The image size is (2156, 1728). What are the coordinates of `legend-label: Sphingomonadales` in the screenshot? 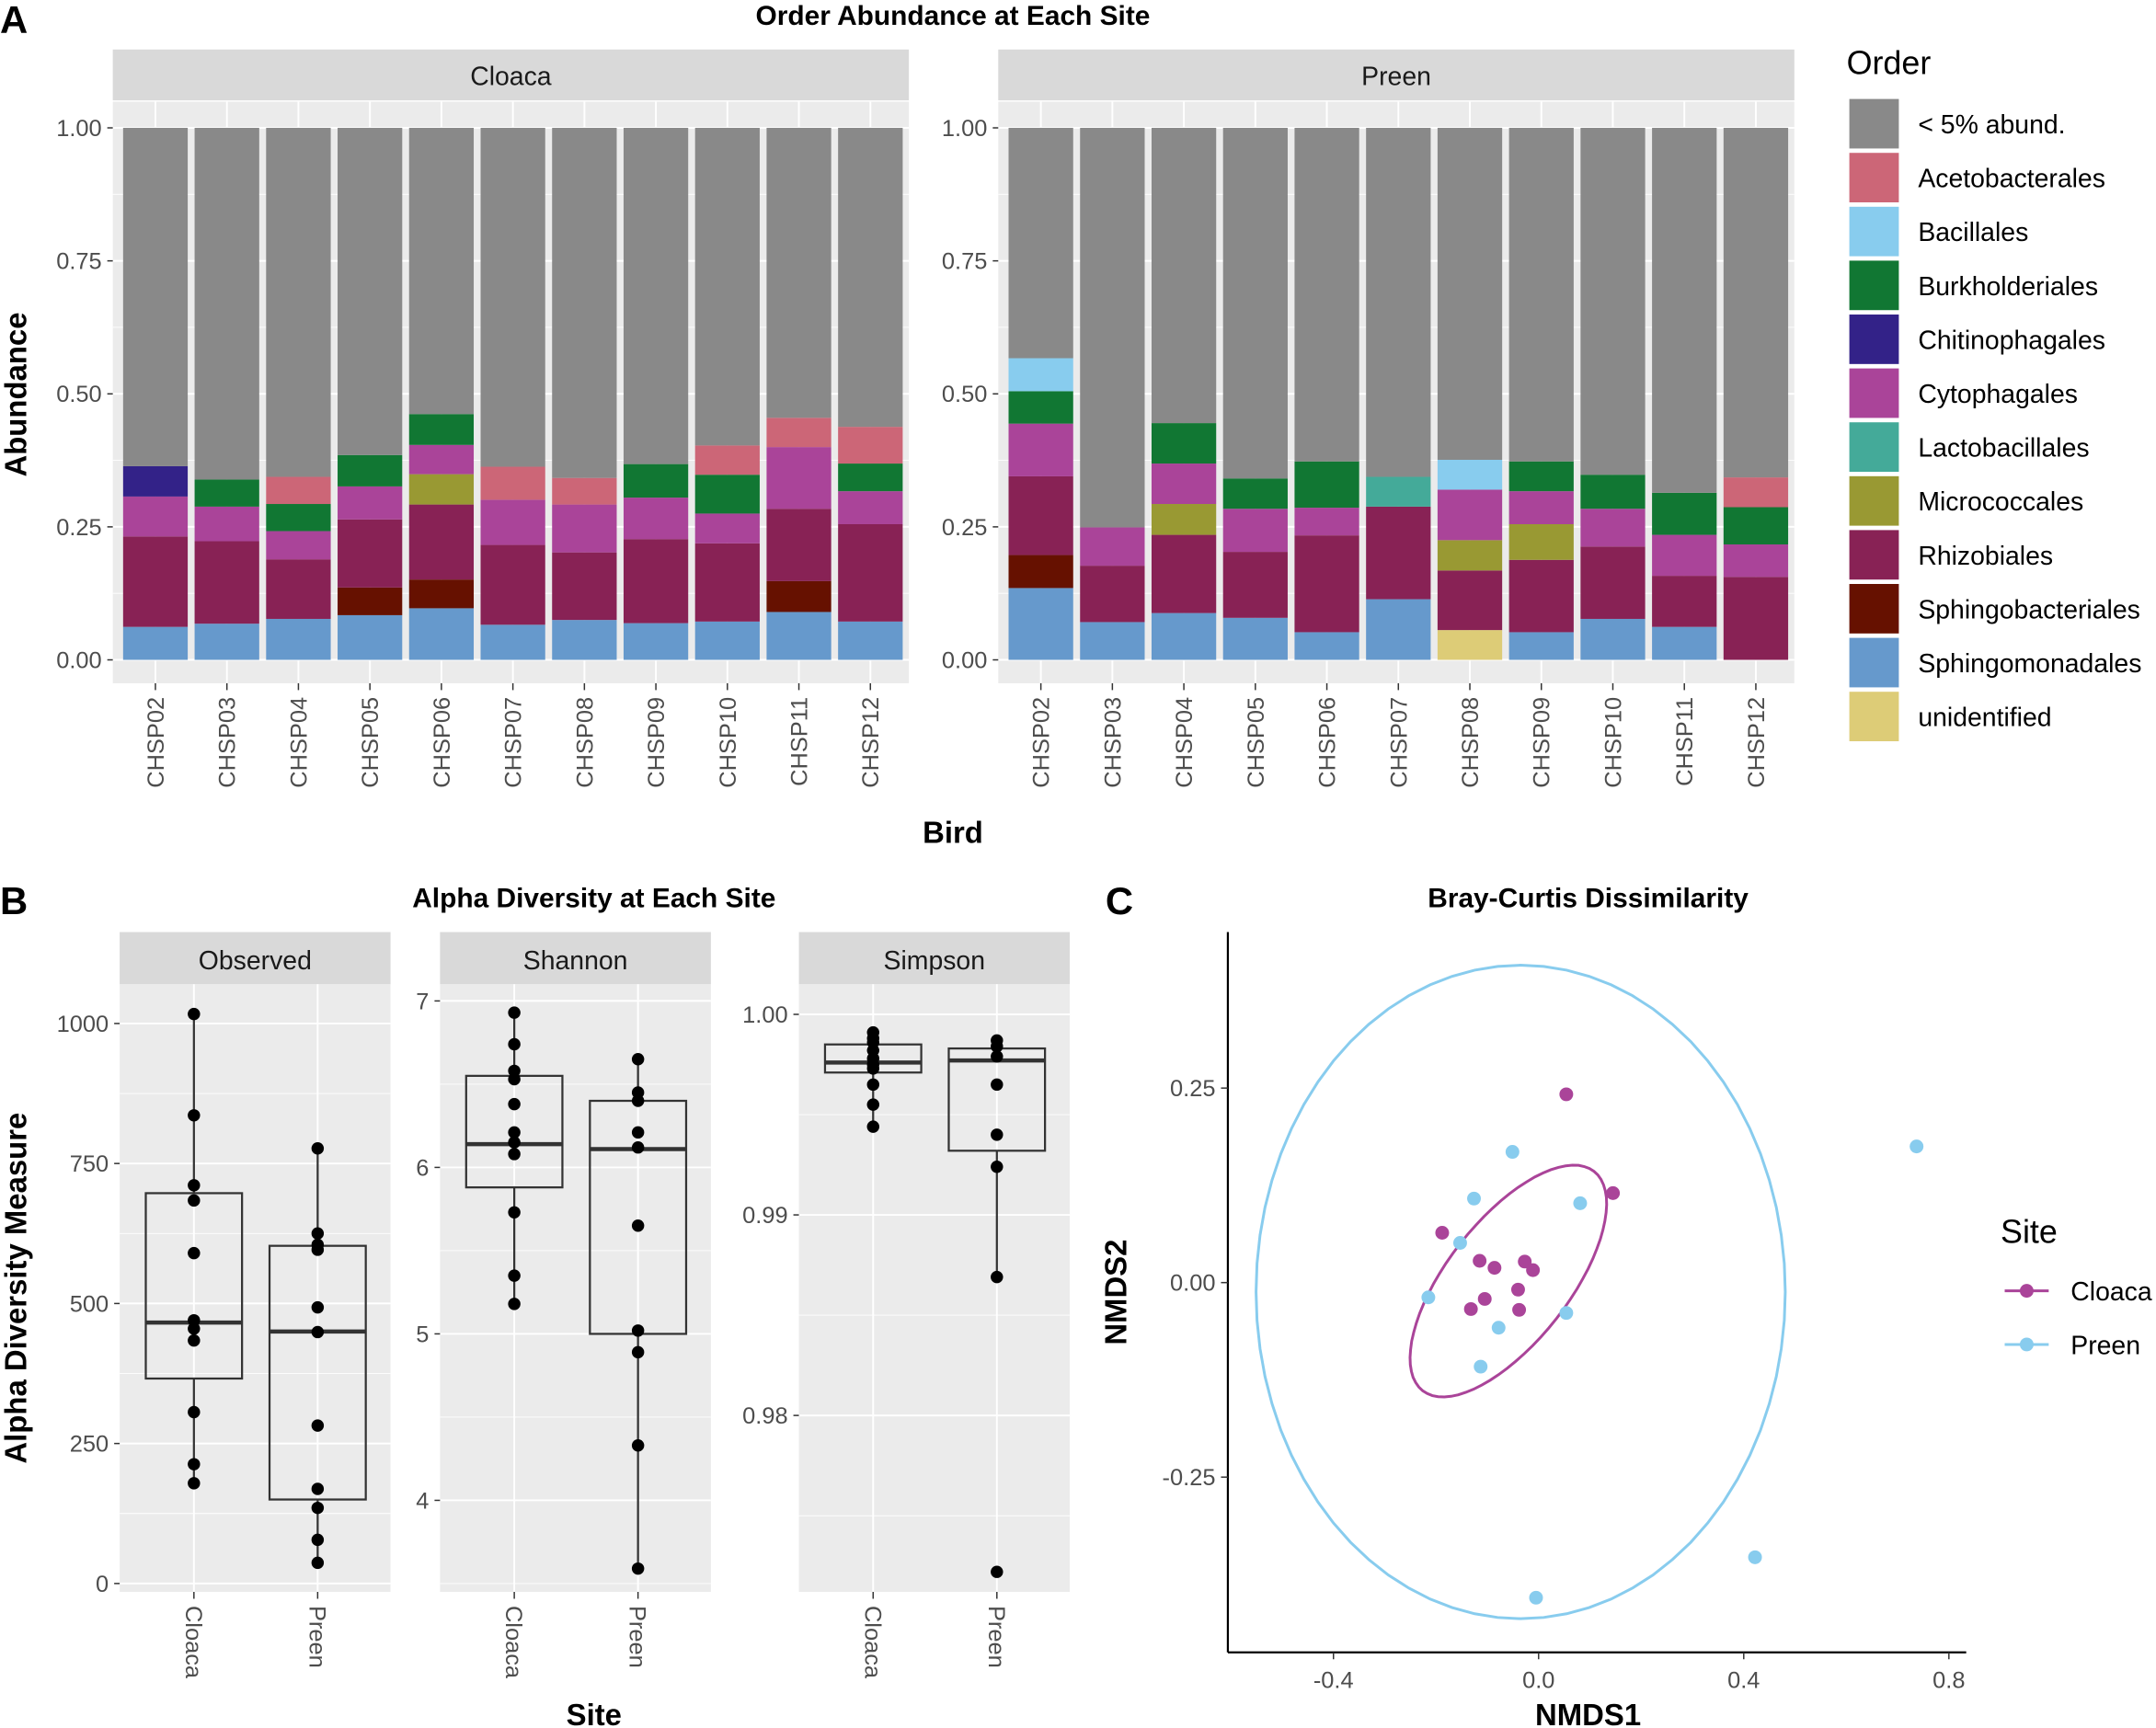 It's located at (2030, 664).